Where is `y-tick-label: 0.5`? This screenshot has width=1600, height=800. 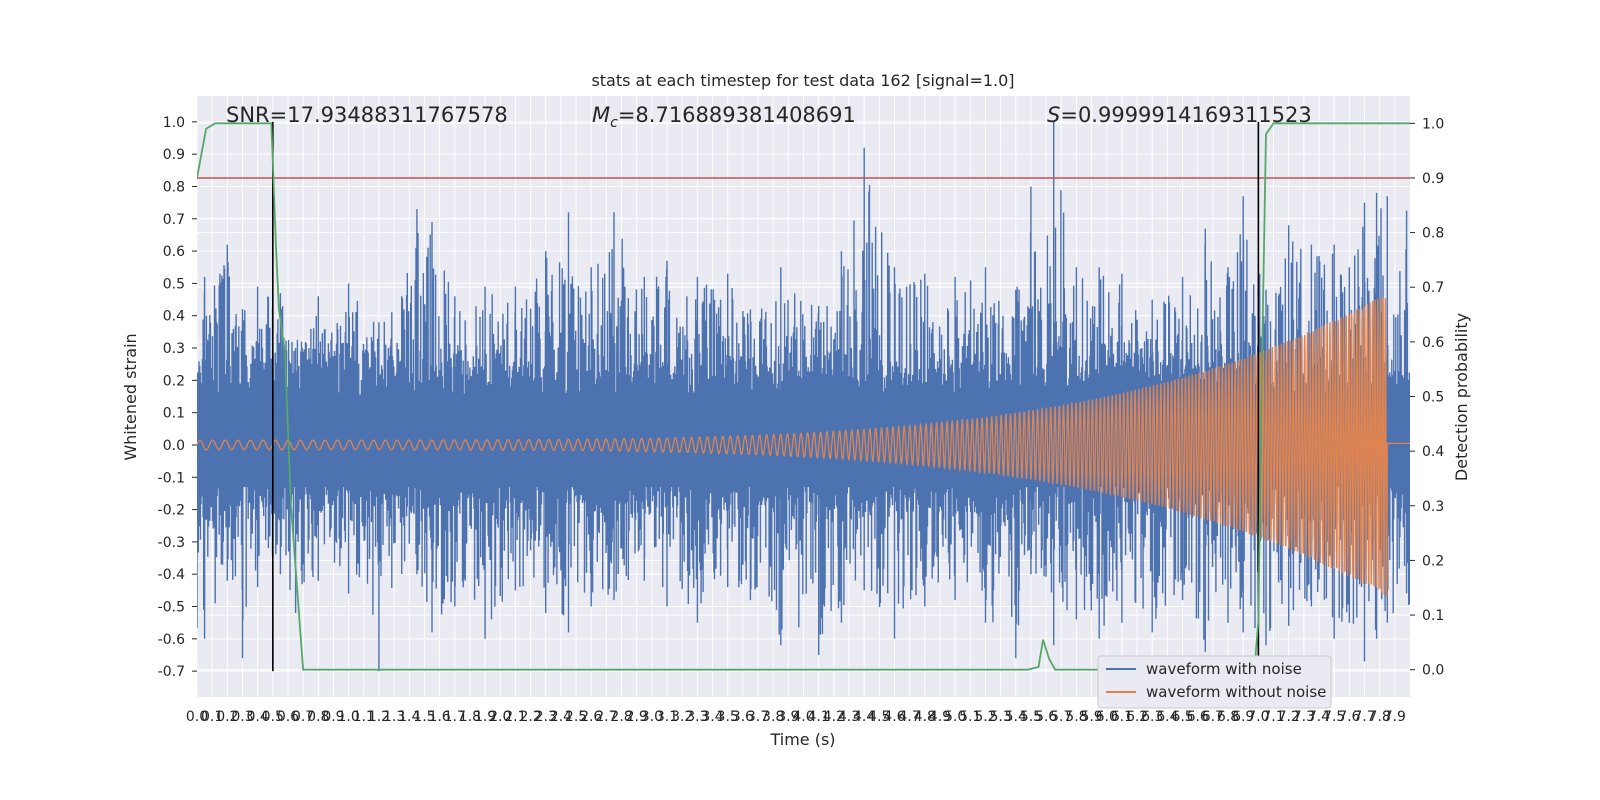 y-tick-label: 0.5 is located at coordinates (174, 284).